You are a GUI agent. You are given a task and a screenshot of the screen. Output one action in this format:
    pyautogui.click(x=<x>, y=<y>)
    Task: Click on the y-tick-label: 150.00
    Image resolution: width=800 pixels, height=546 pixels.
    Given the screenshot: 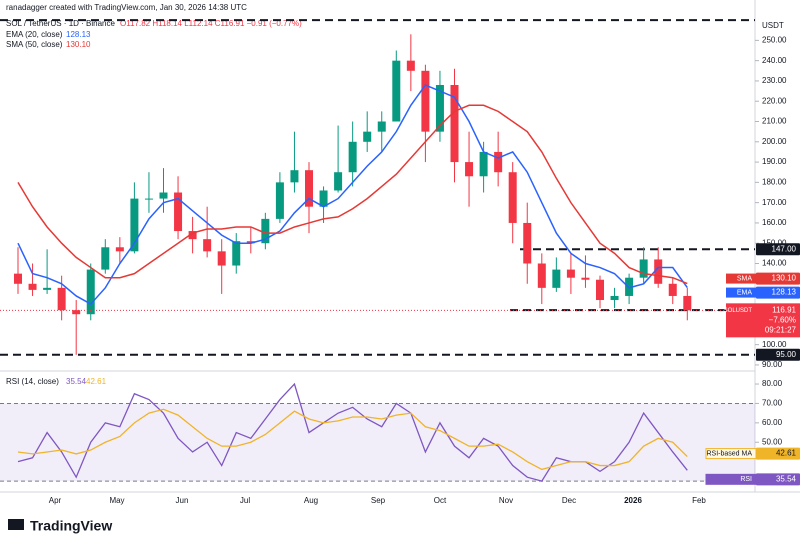 What is the action you would take?
    pyautogui.click(x=774, y=242)
    